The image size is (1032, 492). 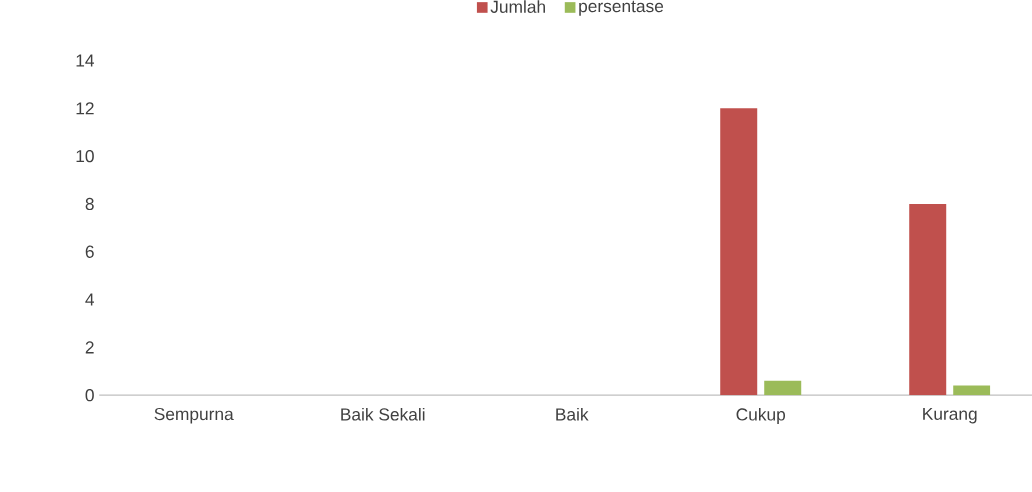 I want to click on y-tick-label: 10, so click(x=85, y=156).